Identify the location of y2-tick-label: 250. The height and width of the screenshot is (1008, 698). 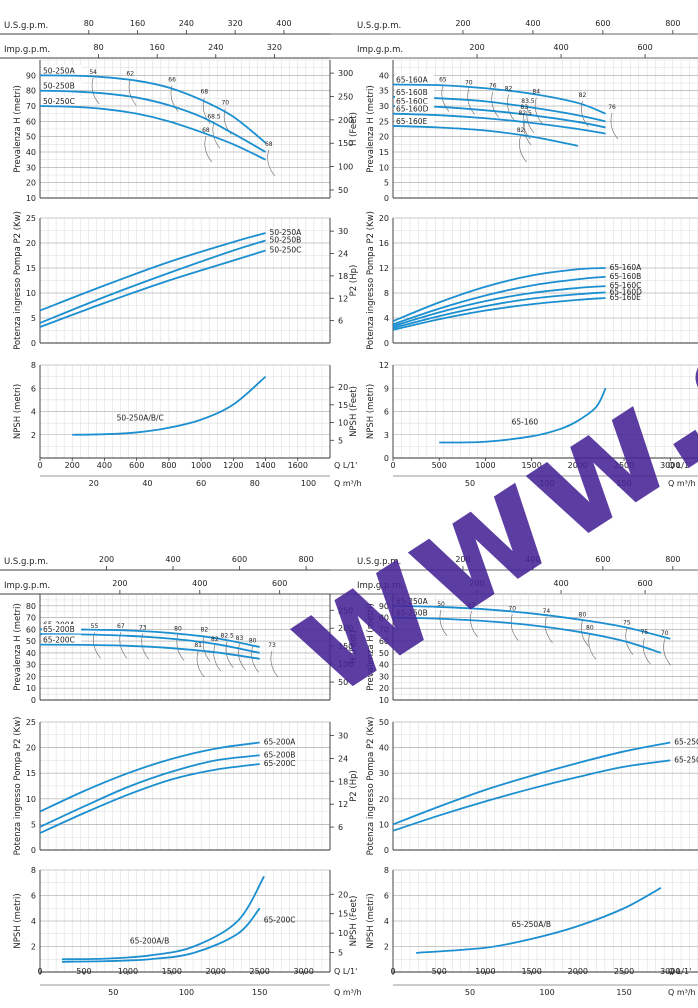
(345, 96).